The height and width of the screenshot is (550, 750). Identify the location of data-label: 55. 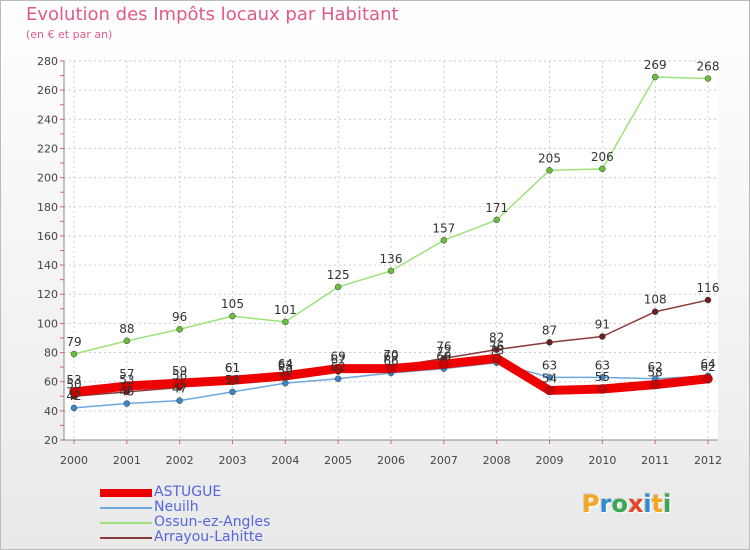
(602, 377).